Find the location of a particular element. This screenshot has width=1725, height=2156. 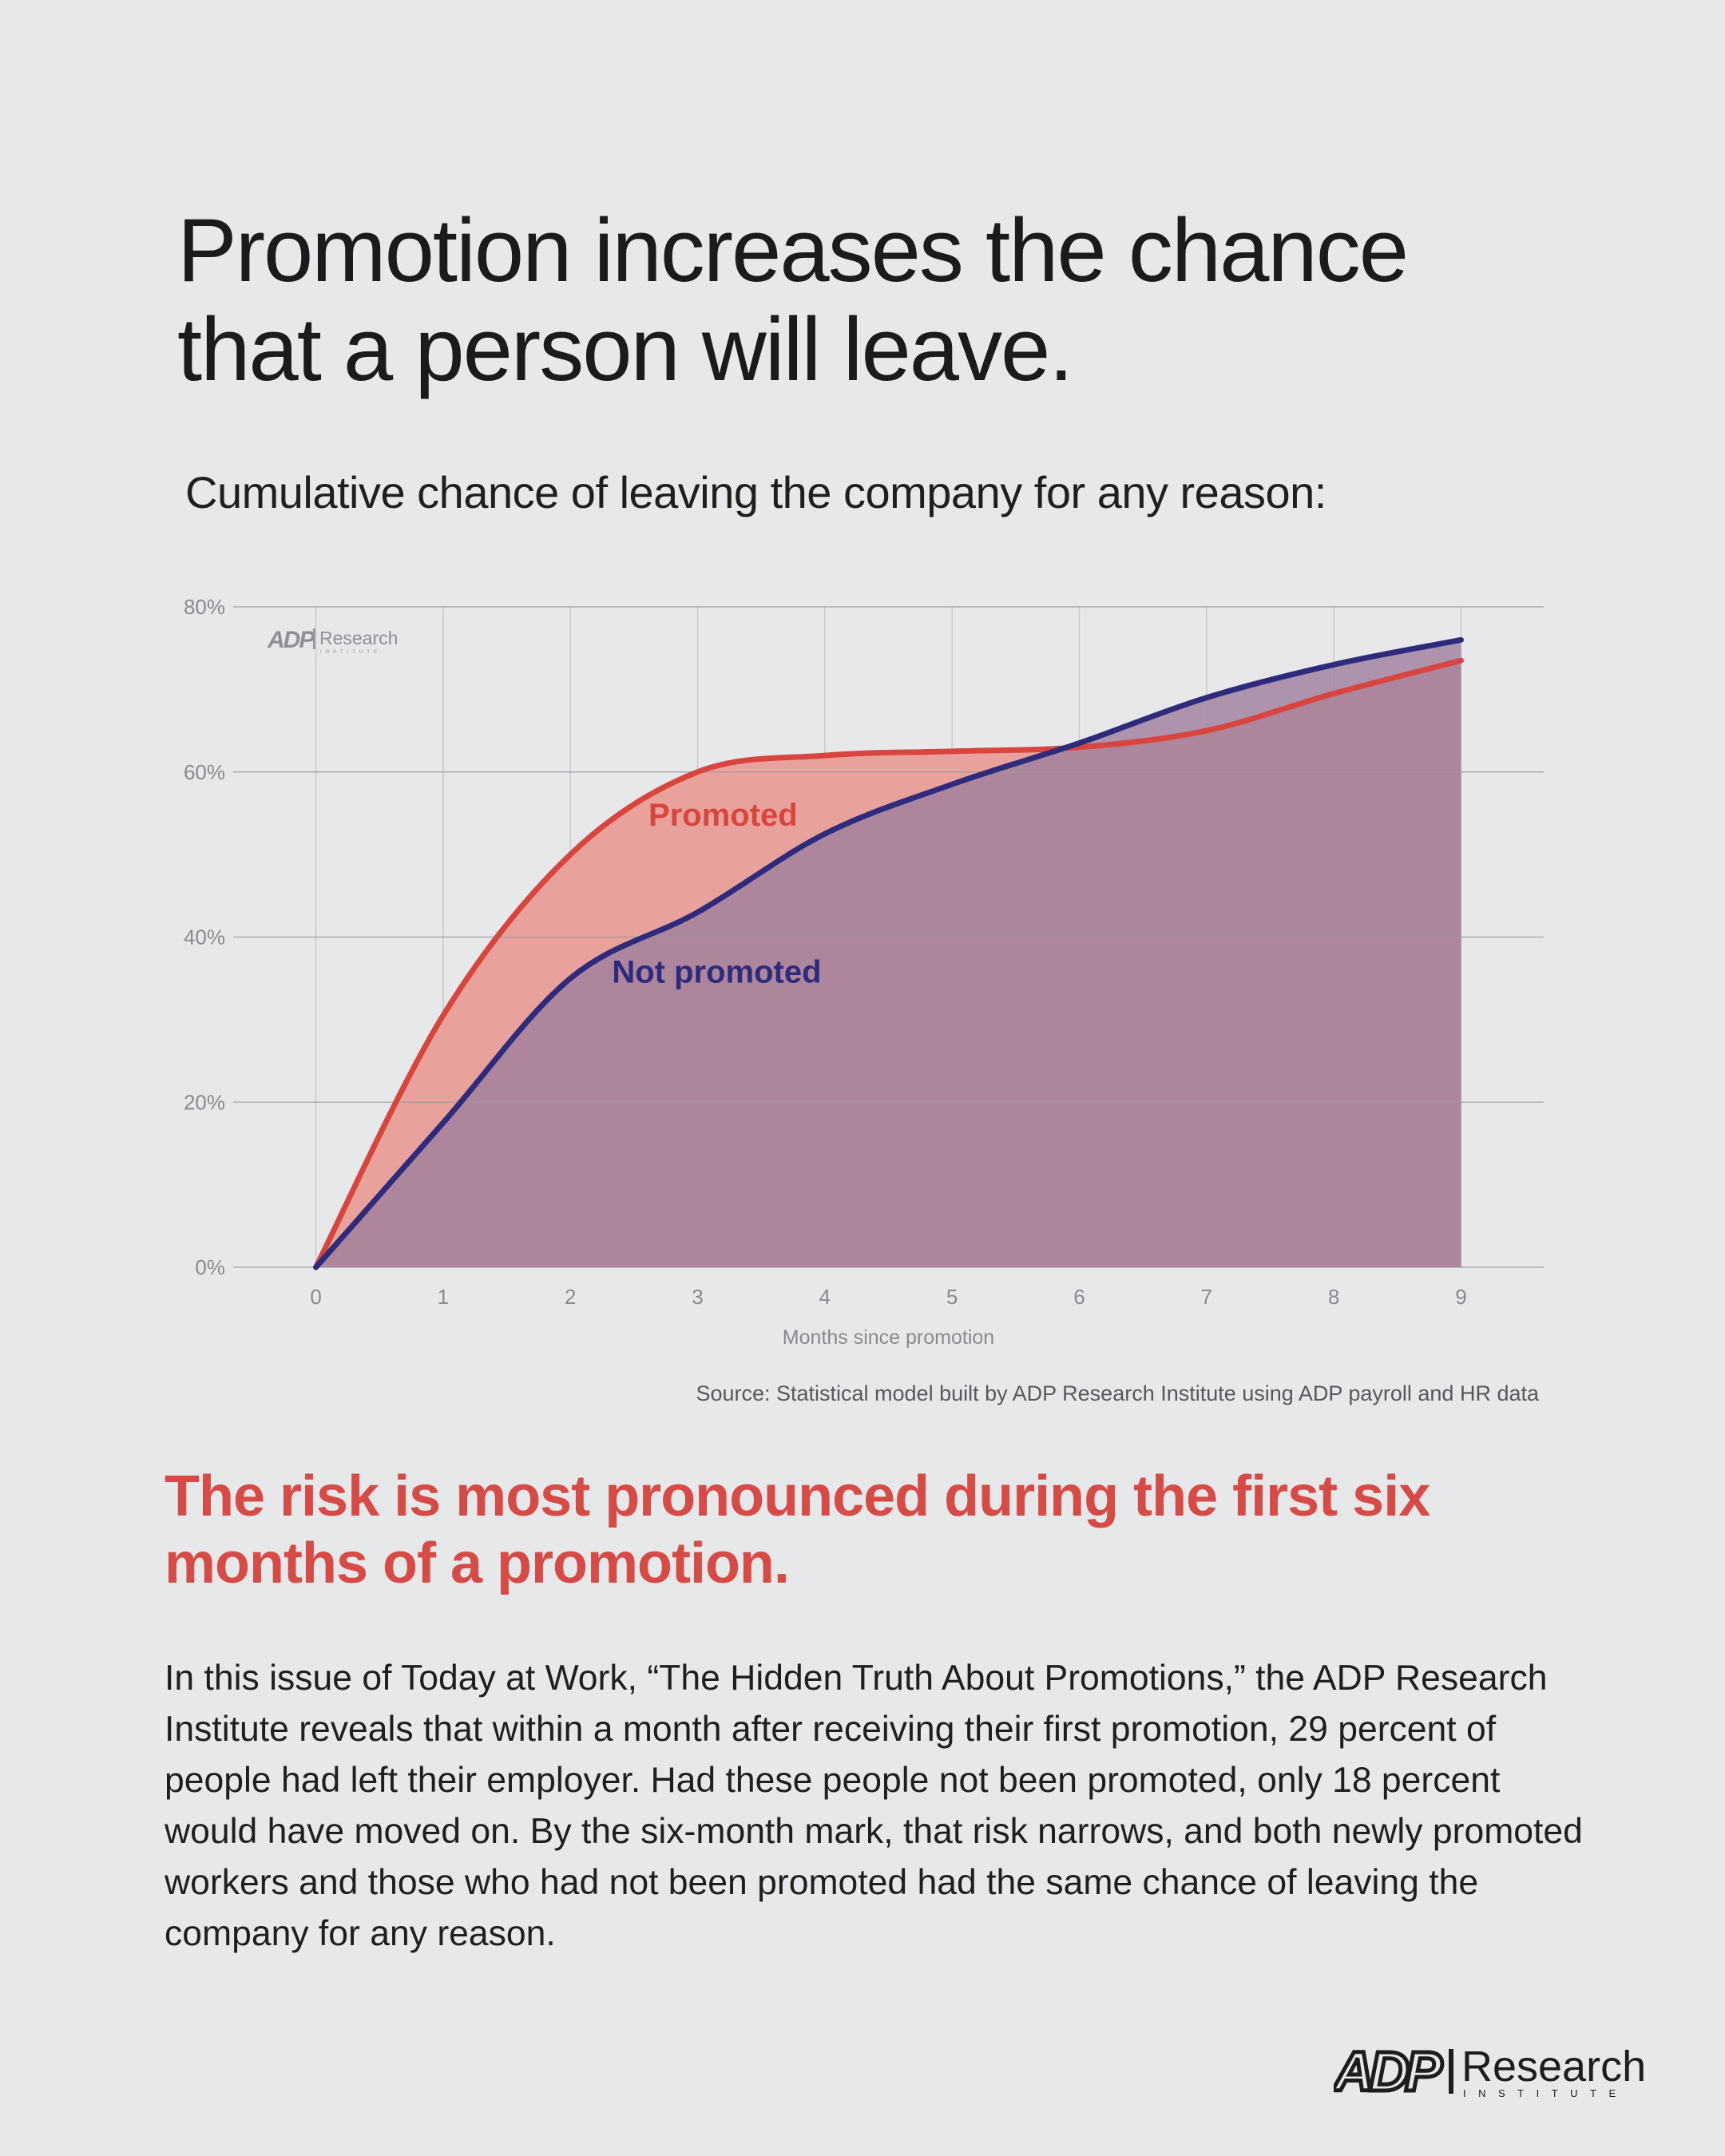

y-tick-label-2: 40% is located at coordinates (204, 937).